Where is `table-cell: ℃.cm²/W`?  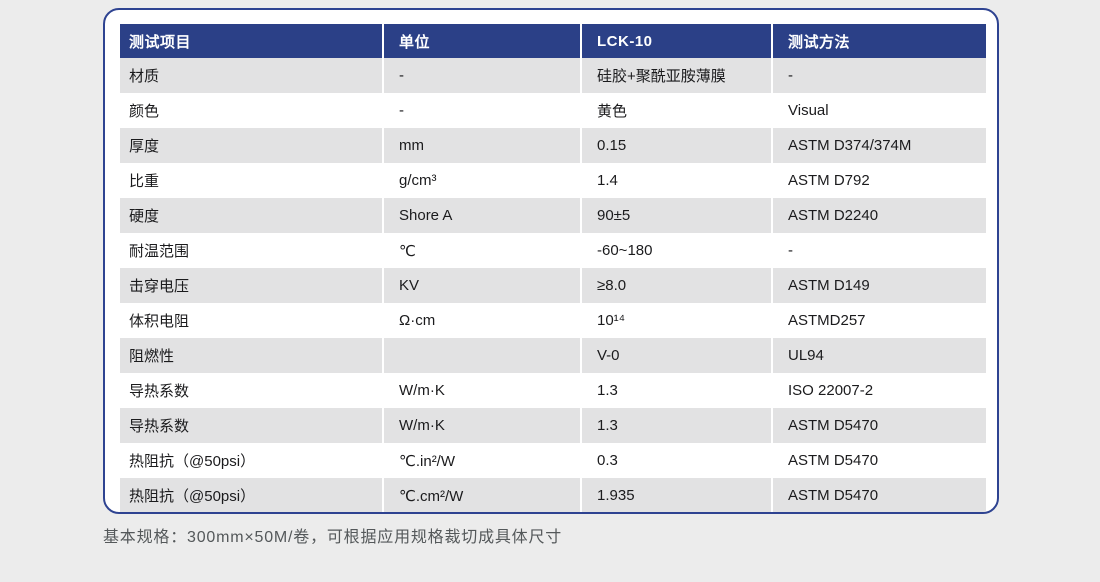
table-cell: ℃.cm²/W is located at coordinates (481, 495).